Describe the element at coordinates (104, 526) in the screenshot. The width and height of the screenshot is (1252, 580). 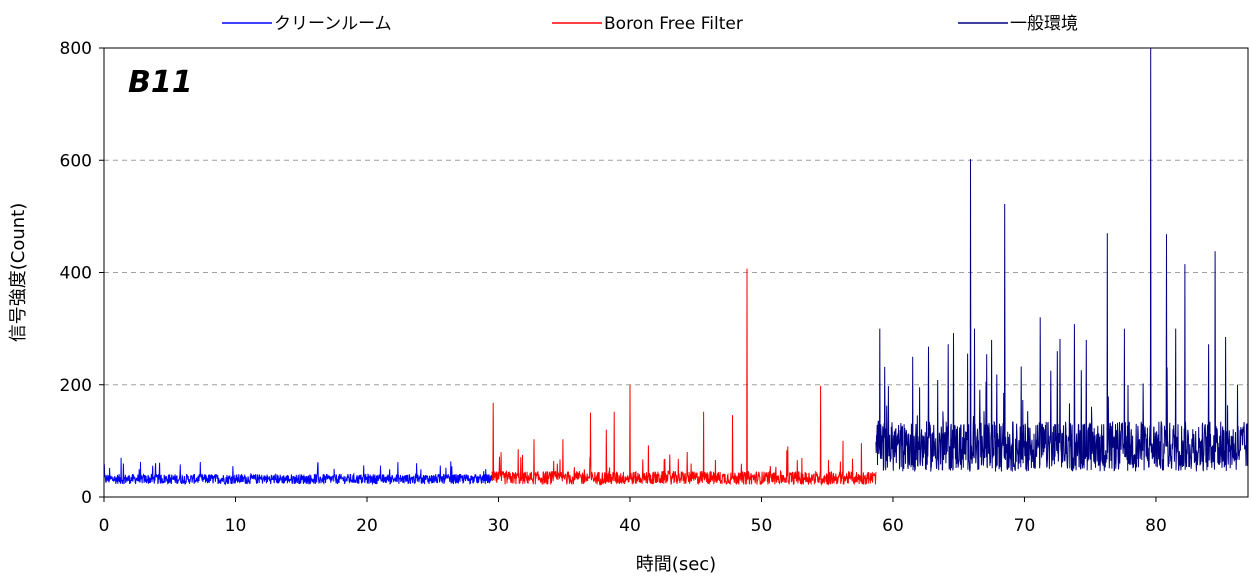
I see `x-tick-label: 0` at that location.